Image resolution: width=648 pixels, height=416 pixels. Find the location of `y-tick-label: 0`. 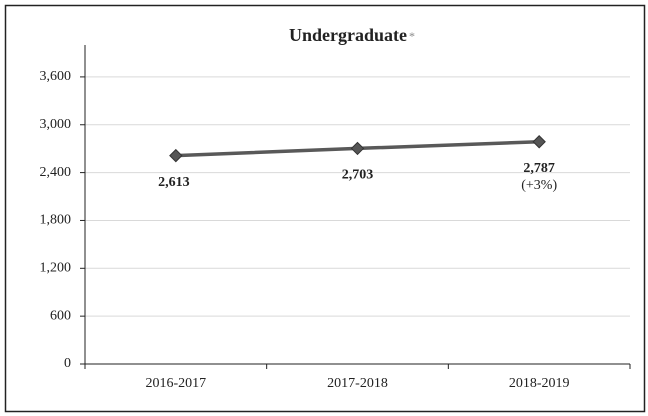

y-tick-label: 0 is located at coordinates (67, 363).